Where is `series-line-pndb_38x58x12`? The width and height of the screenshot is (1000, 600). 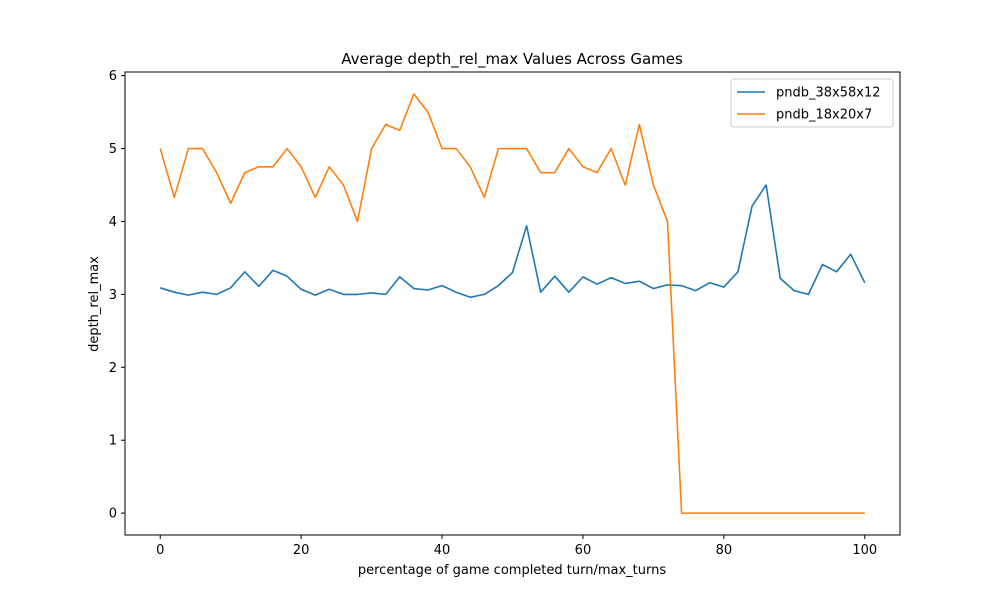
series-line-pndb_38x58x12 is located at coordinates (512, 241).